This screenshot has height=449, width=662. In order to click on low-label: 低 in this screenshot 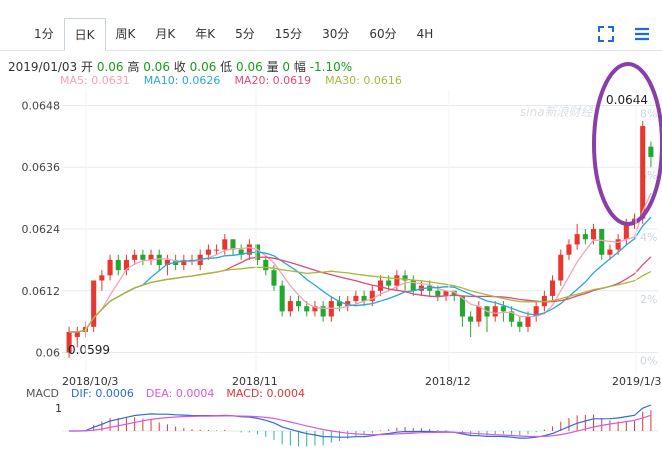, I will do `click(226, 67)`.